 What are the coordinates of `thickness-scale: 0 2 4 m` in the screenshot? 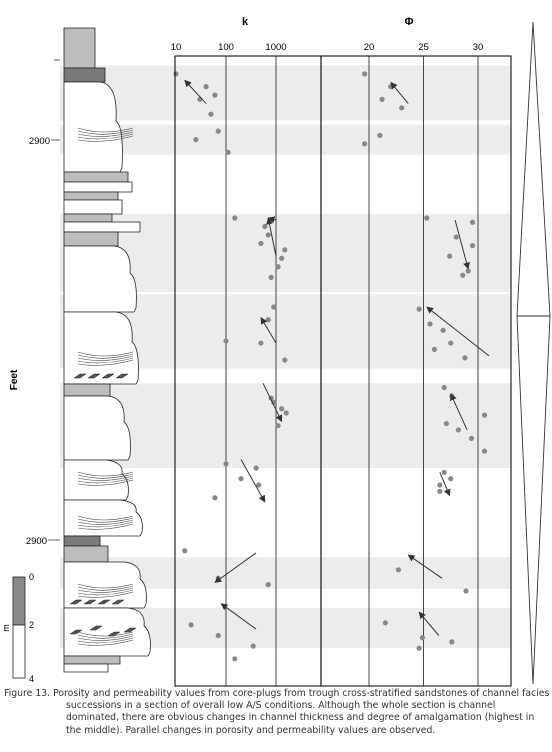 It's located at (17, 628).